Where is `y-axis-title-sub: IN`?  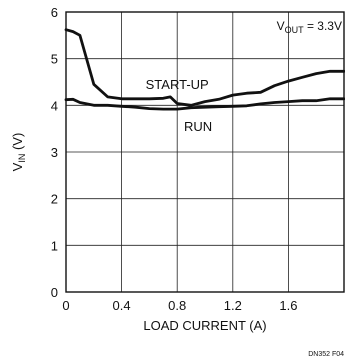
y-axis-title-sub: IN is located at coordinates (22, 158).